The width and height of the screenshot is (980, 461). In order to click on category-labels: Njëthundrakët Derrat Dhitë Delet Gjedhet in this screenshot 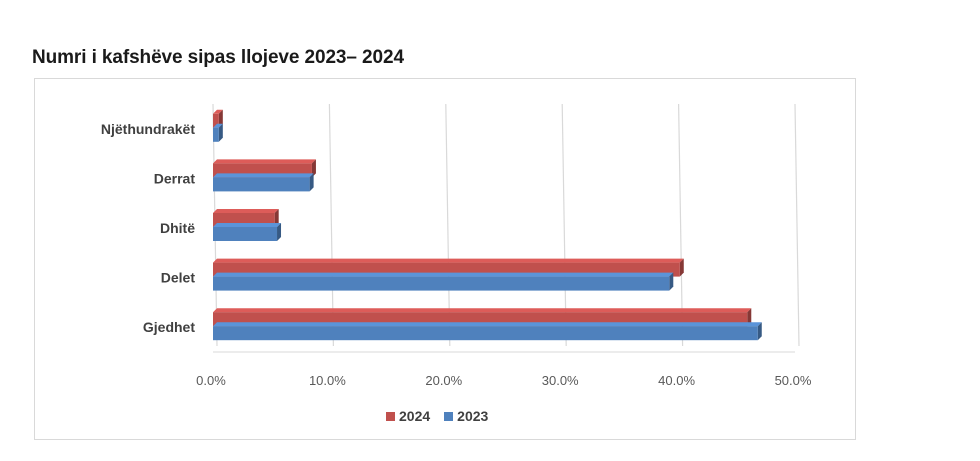, I will do `click(148, 228)`.